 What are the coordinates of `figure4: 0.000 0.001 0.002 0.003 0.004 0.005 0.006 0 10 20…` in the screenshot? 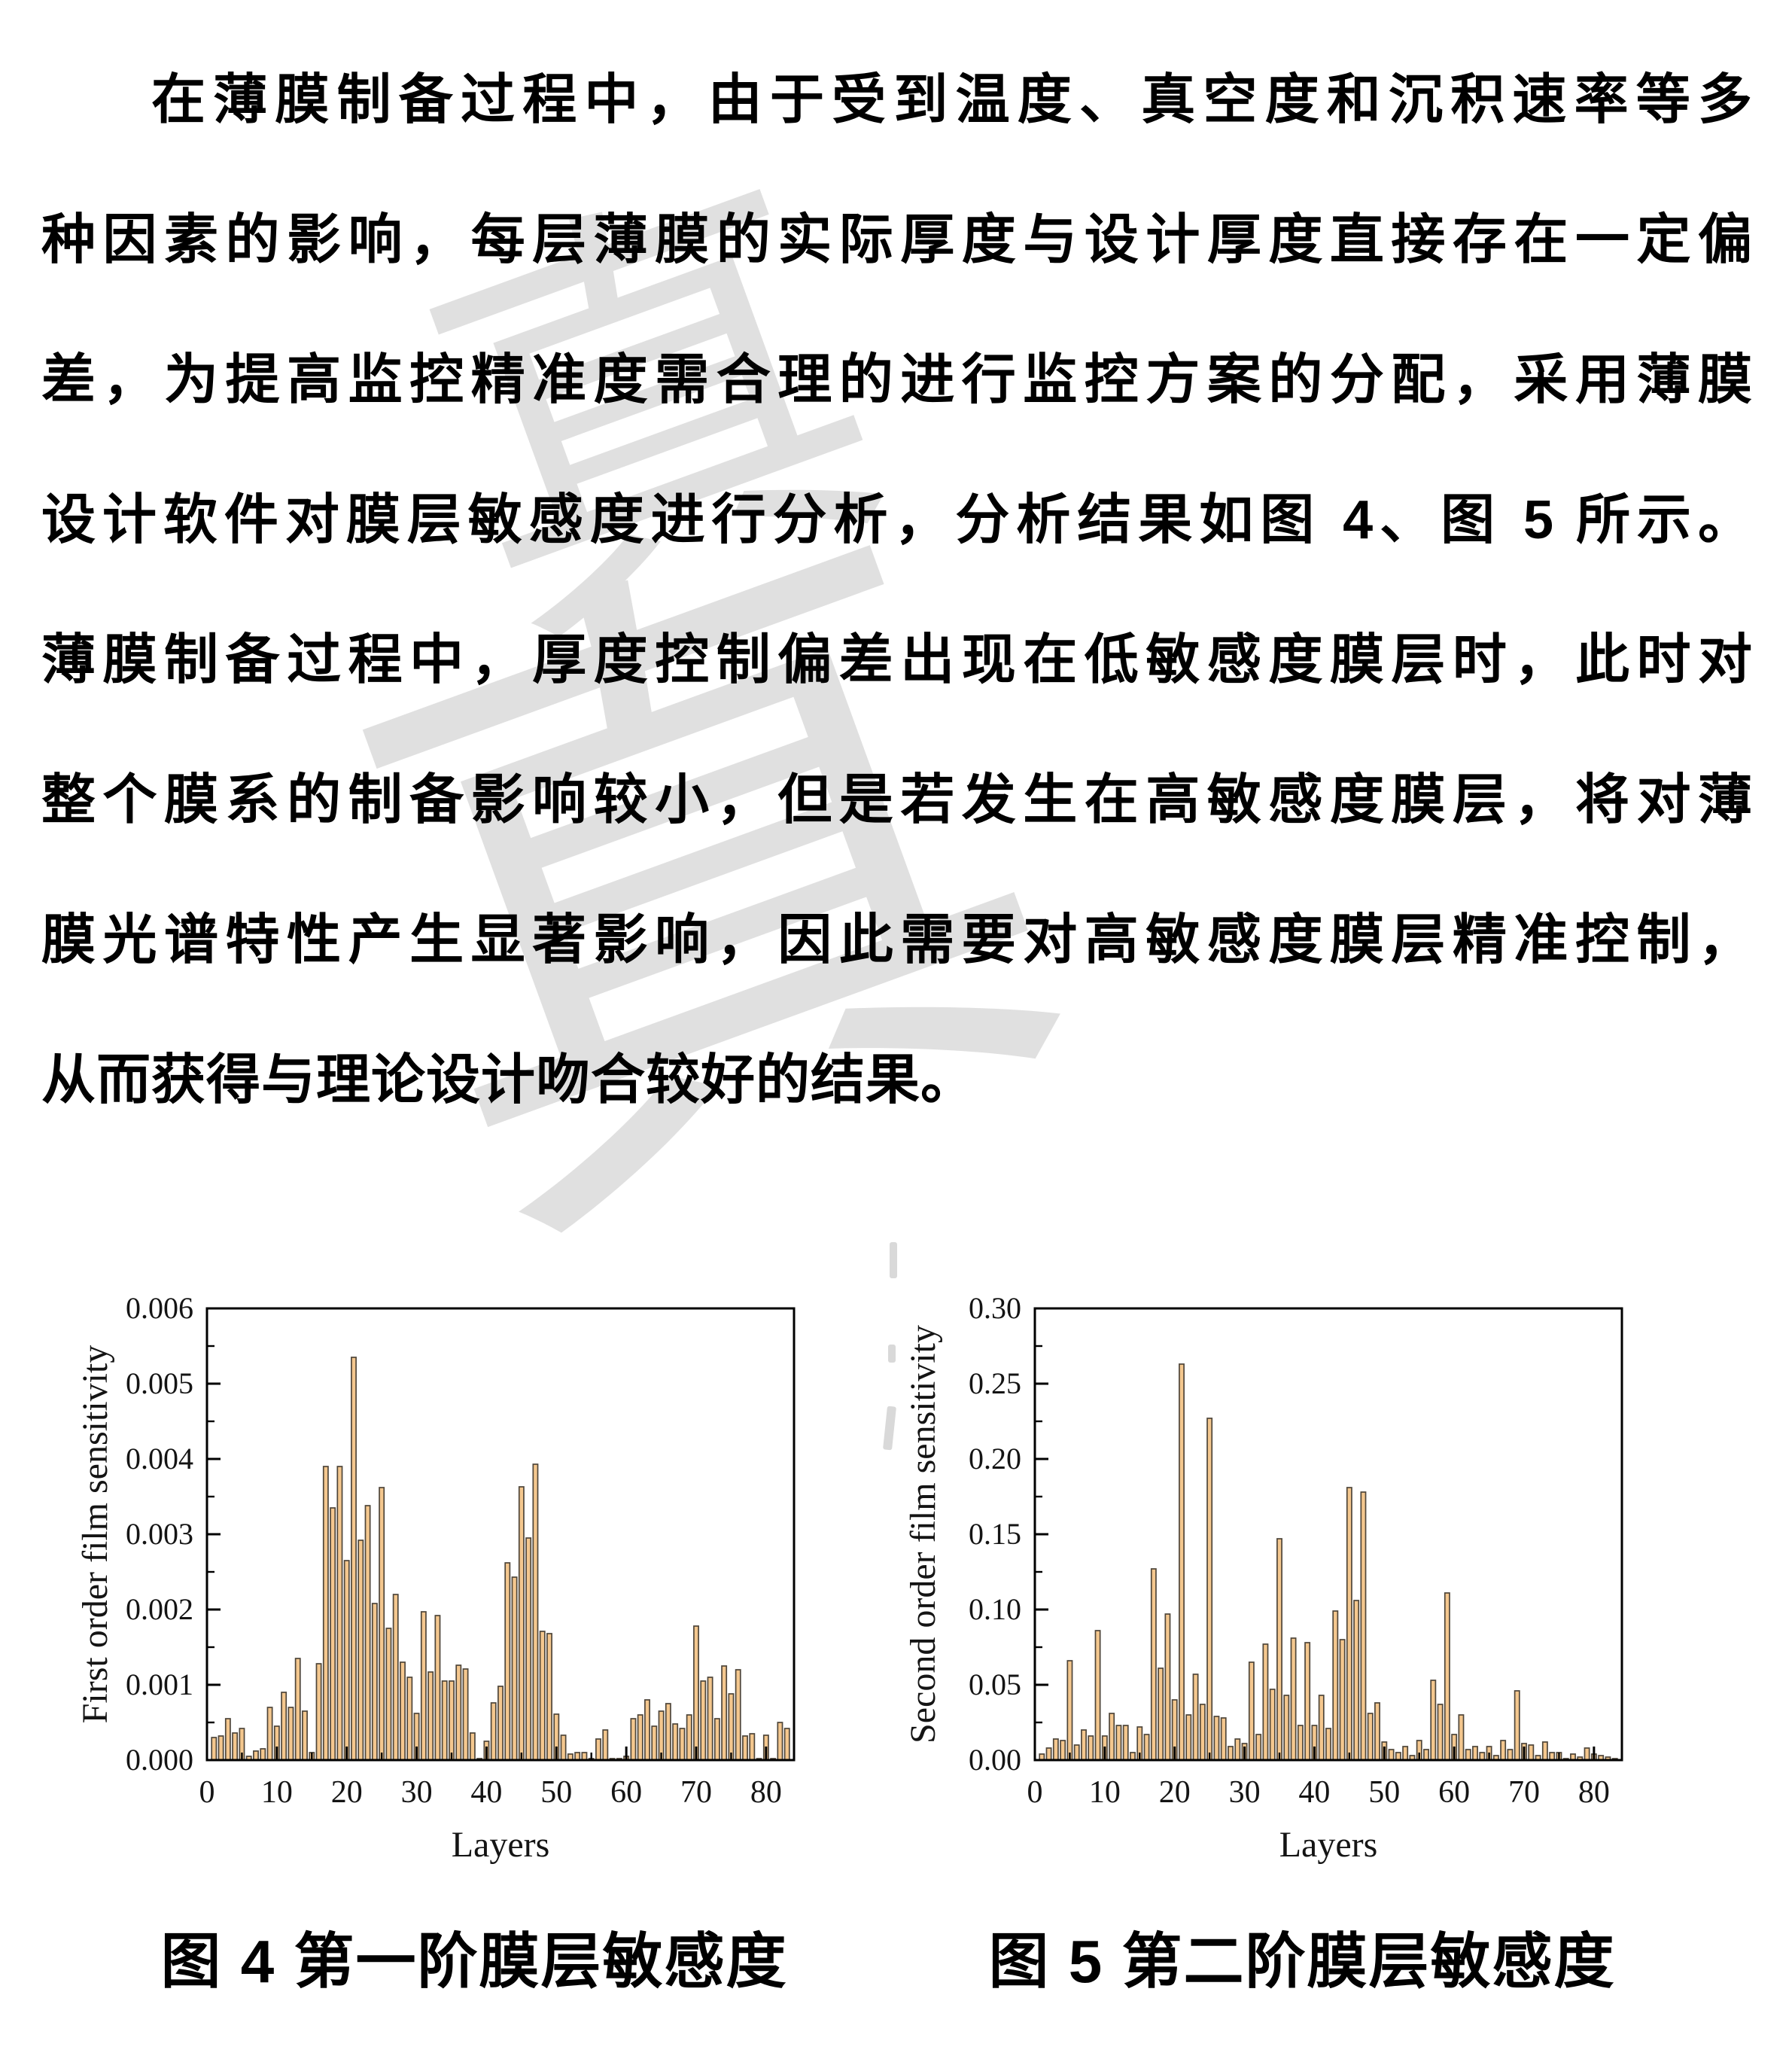 It's located at (418, 1579).